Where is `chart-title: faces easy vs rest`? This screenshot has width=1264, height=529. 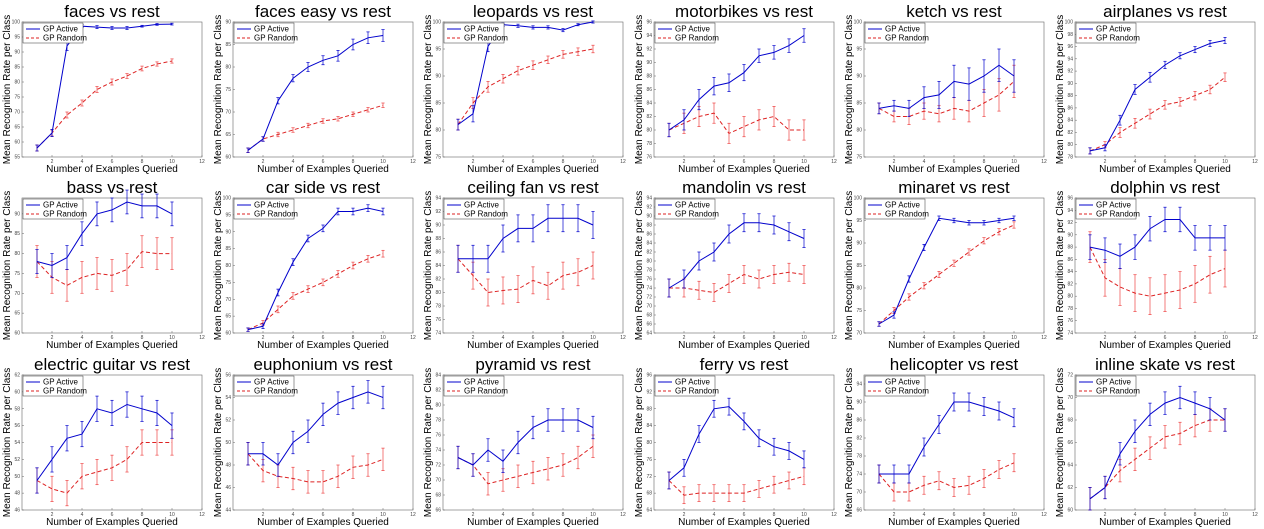 chart-title: faces easy vs rest is located at coordinates (323, 11).